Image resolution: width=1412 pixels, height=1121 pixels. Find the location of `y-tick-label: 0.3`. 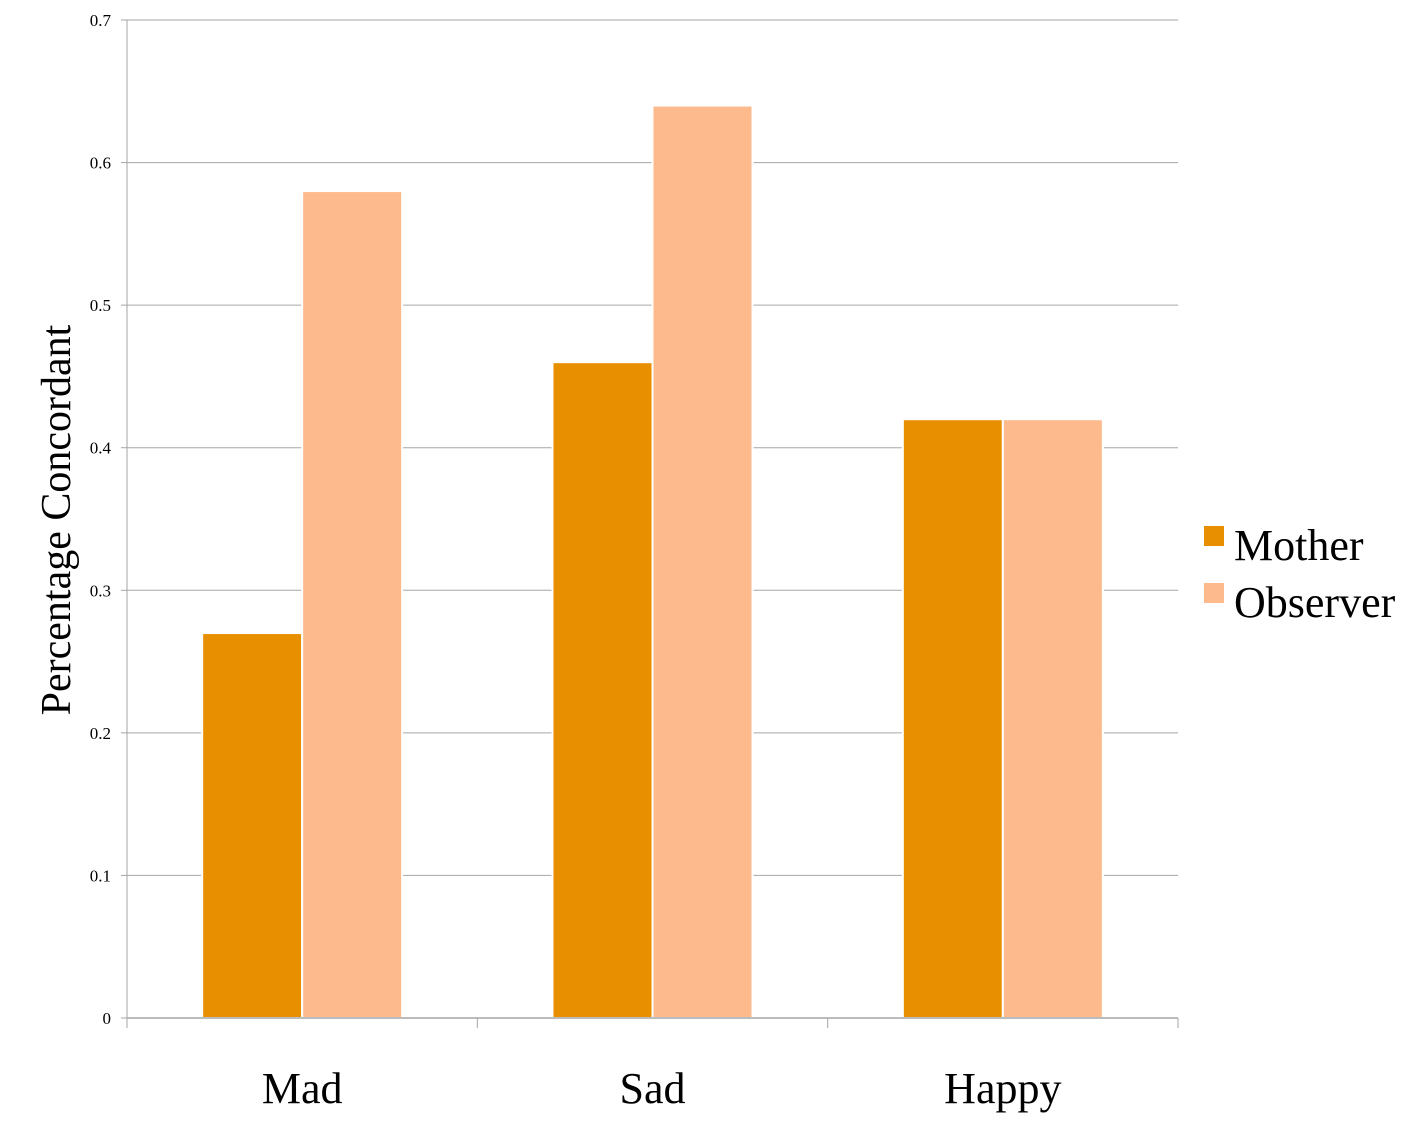

y-tick-label: 0.3 is located at coordinates (100, 590).